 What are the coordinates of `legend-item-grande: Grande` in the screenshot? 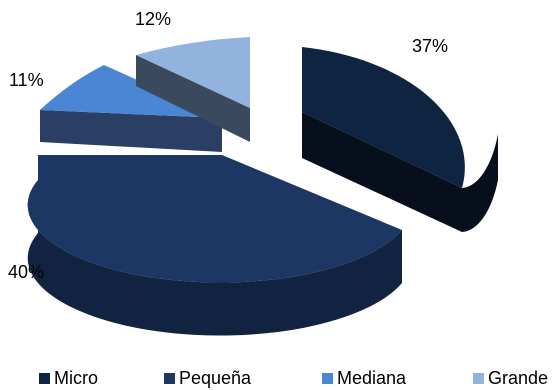 It's located at (510, 378).